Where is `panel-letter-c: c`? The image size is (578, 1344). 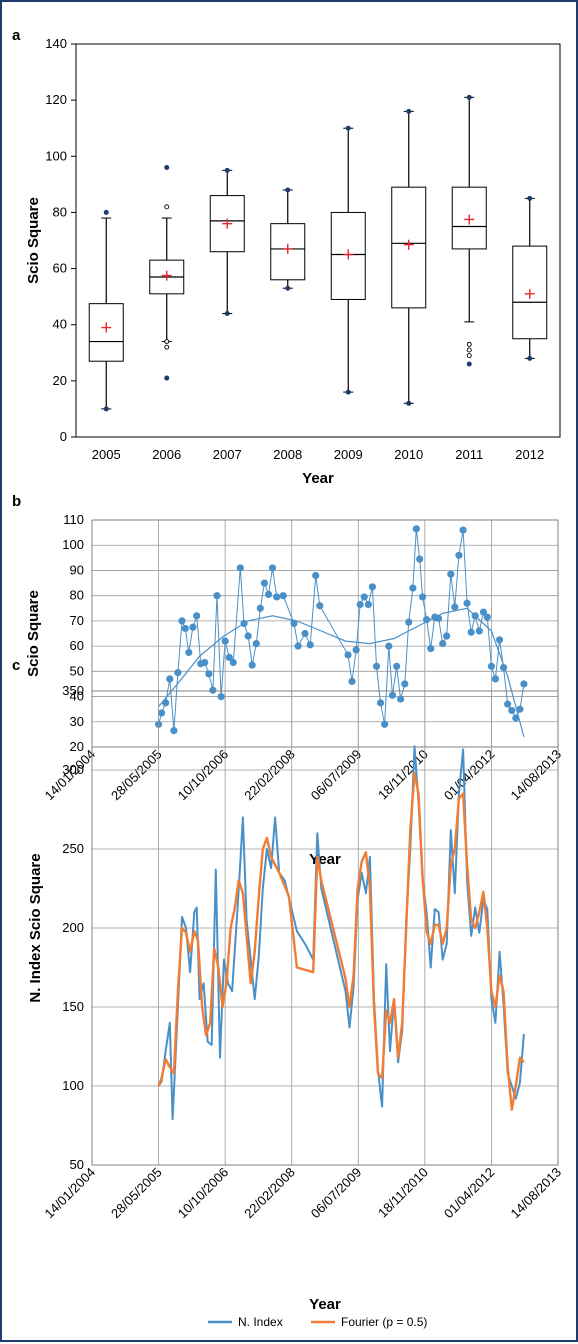
panel-letter-c: c is located at coordinates (16, 665).